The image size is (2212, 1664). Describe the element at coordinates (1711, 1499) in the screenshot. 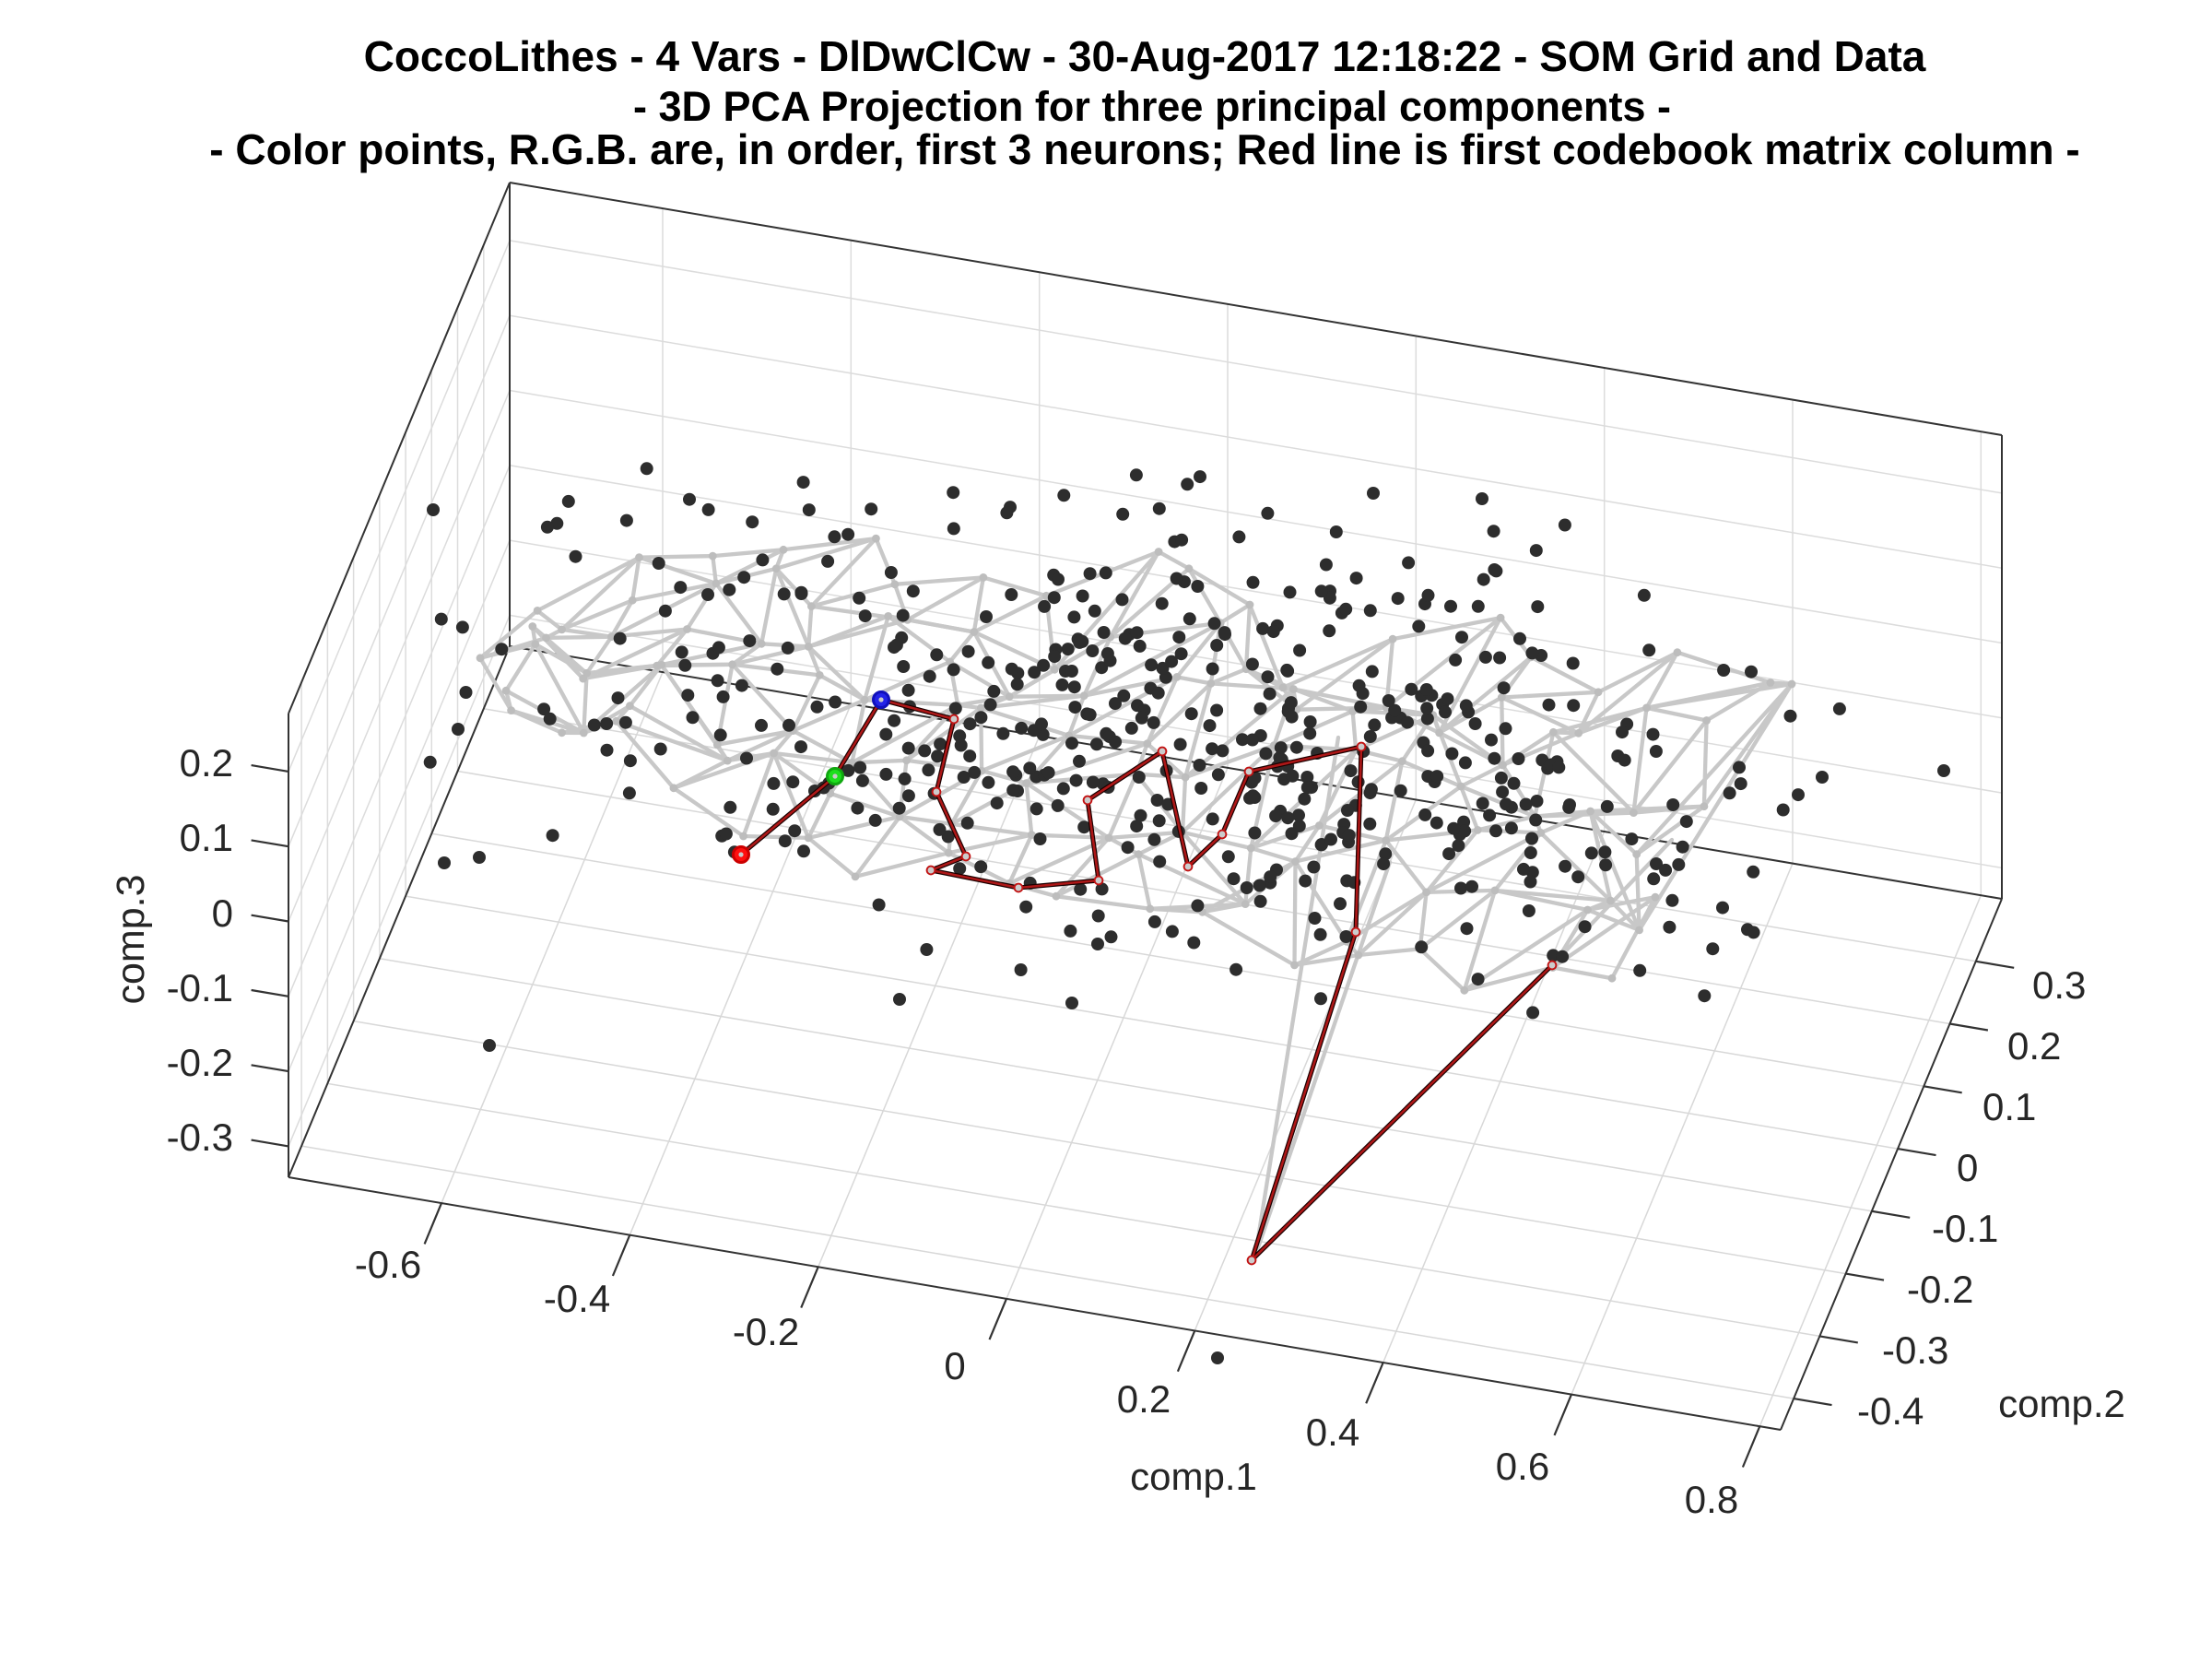

I see `svg-text: 0.8` at that location.